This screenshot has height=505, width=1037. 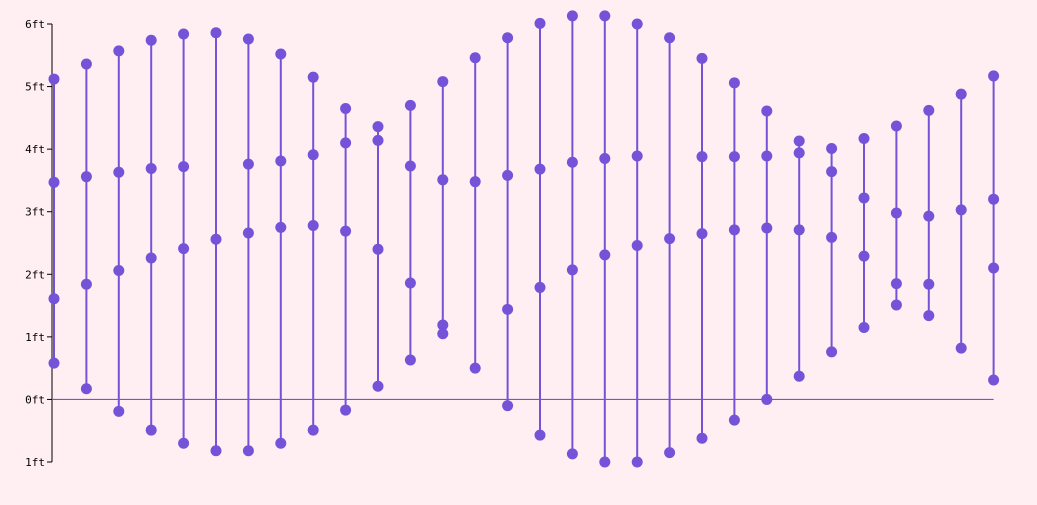 What do you see at coordinates (35, 274) in the screenshot?
I see `y-tick-label: 2ft` at bounding box center [35, 274].